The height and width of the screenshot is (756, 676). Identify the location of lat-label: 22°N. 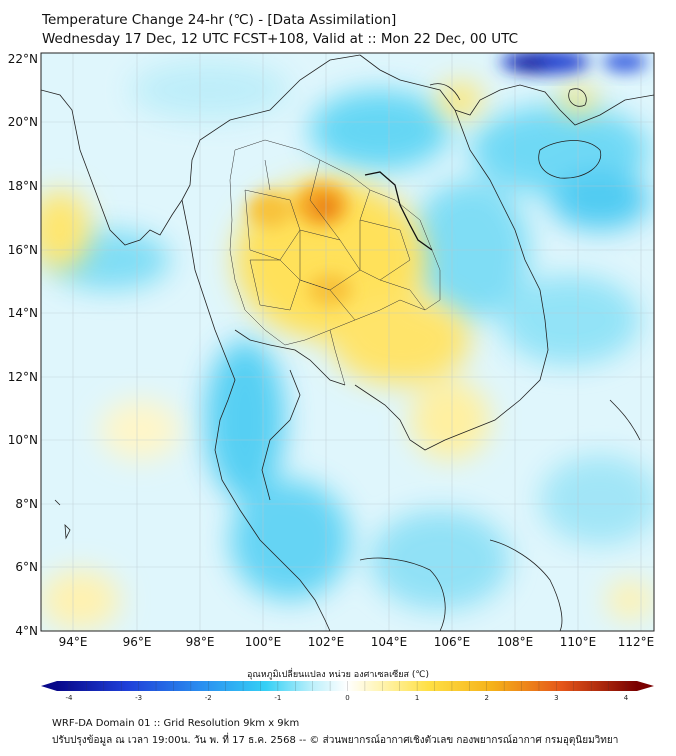
(23, 59).